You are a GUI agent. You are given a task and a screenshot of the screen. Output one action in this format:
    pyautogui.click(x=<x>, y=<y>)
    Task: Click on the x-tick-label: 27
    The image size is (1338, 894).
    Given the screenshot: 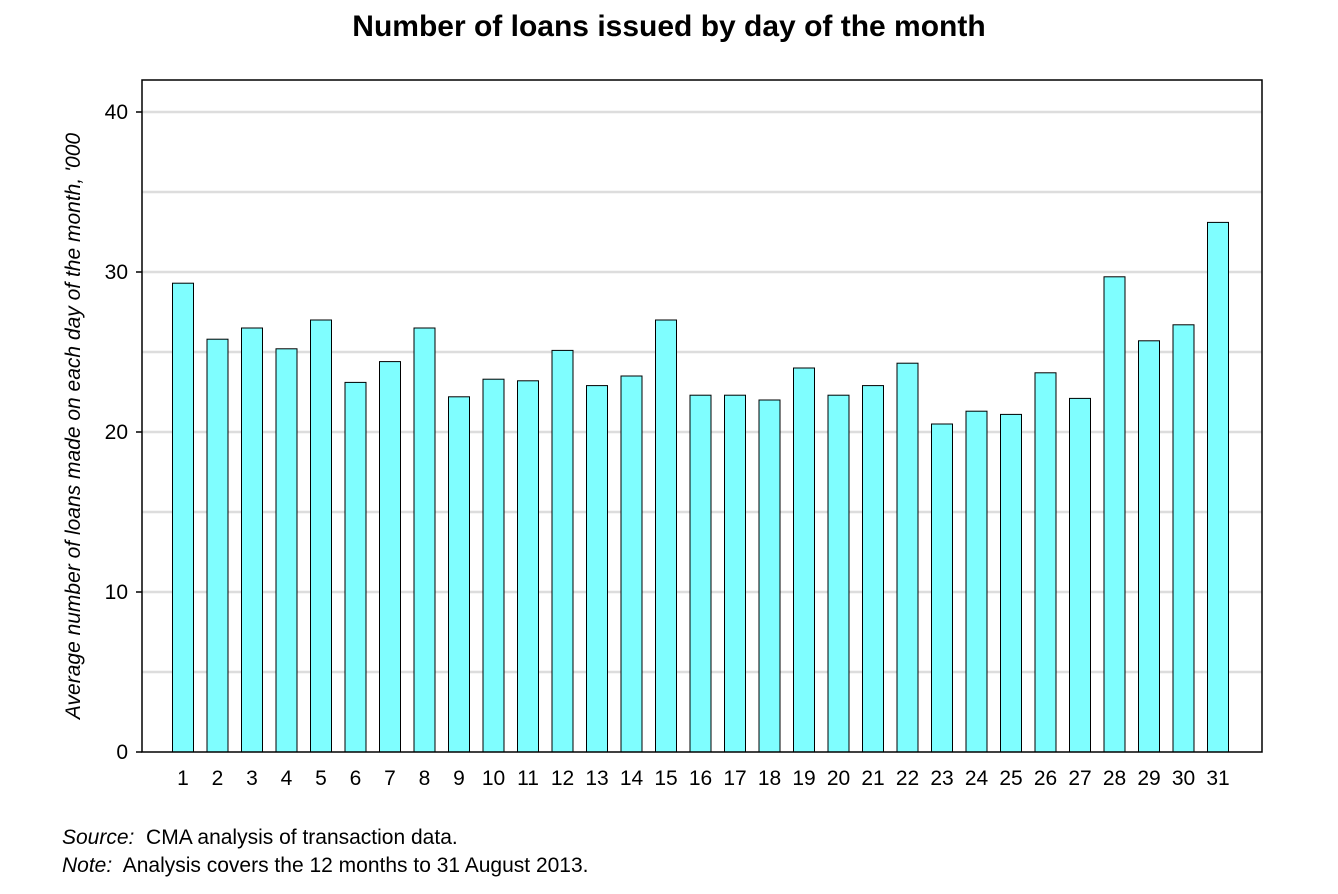 What is the action you would take?
    pyautogui.click(x=1079, y=778)
    